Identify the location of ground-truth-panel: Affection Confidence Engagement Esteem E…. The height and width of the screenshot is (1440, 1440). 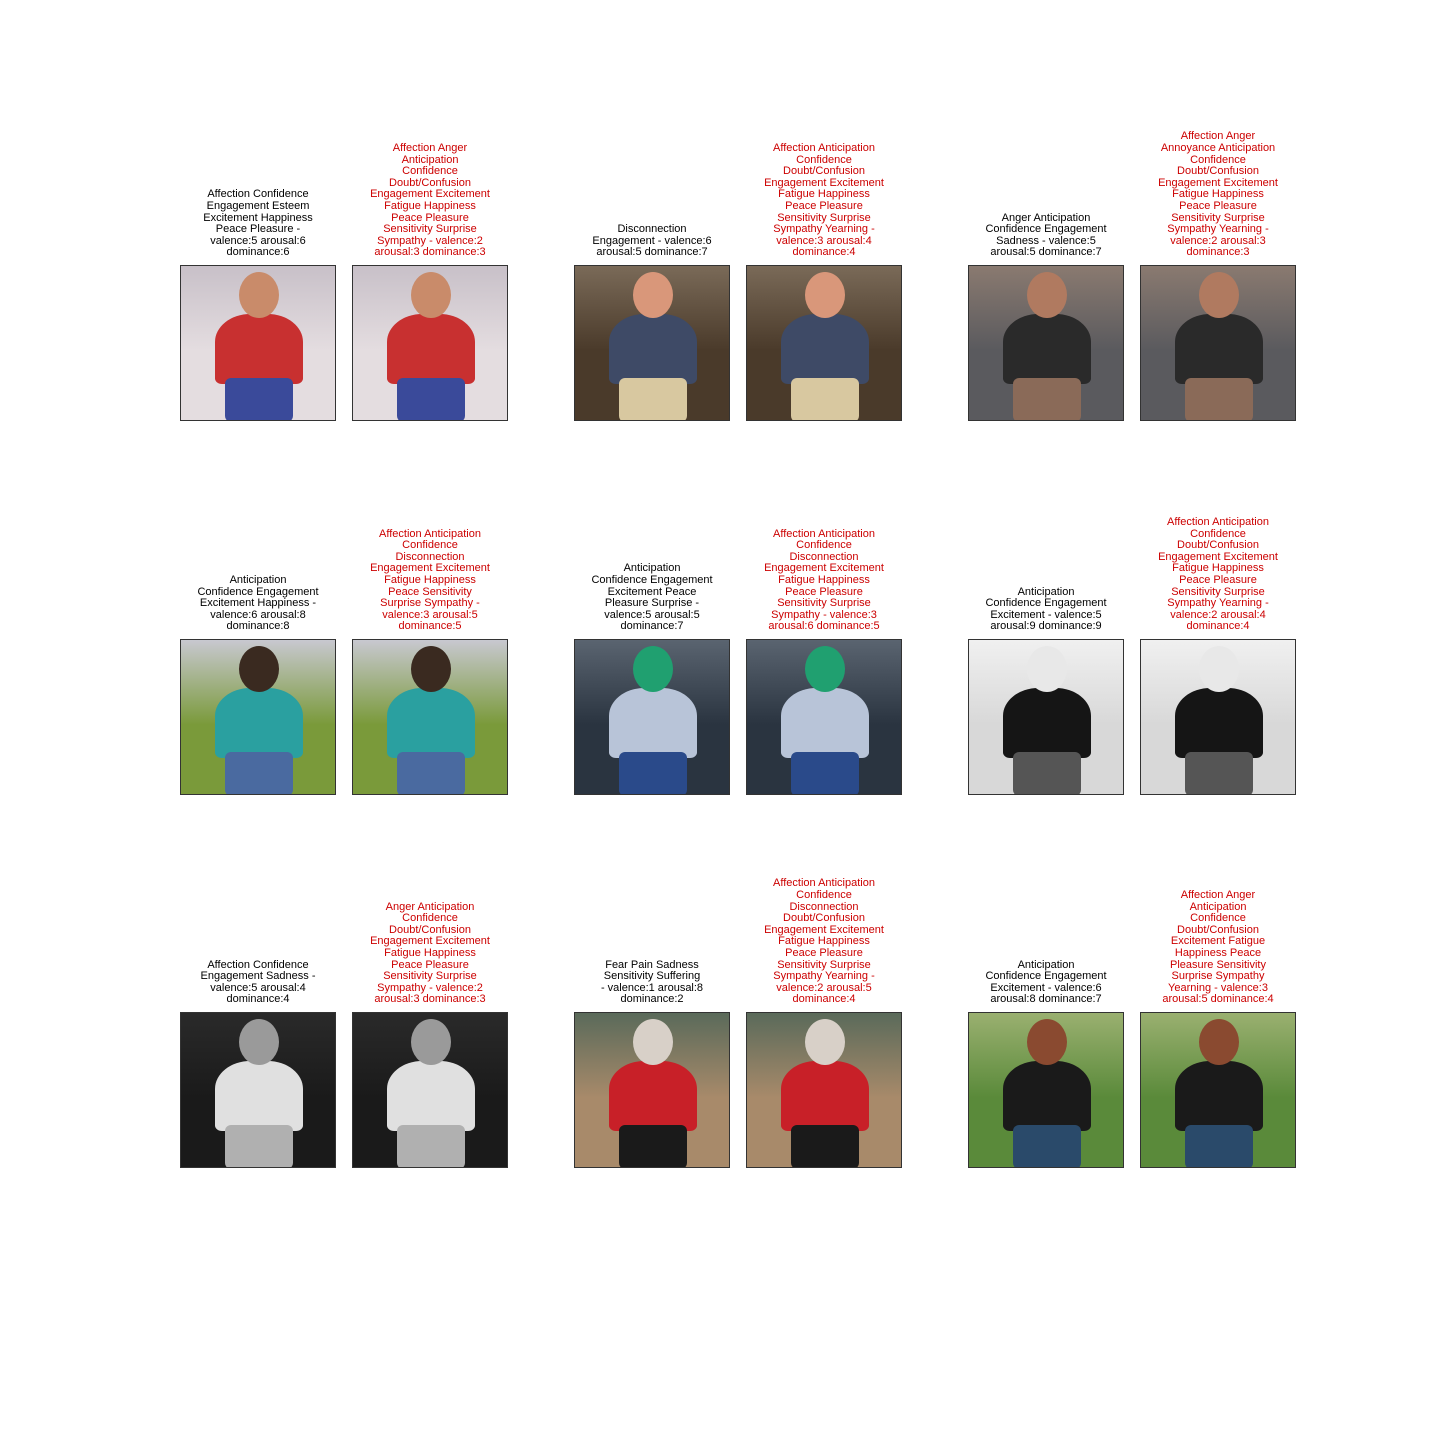
(258, 243).